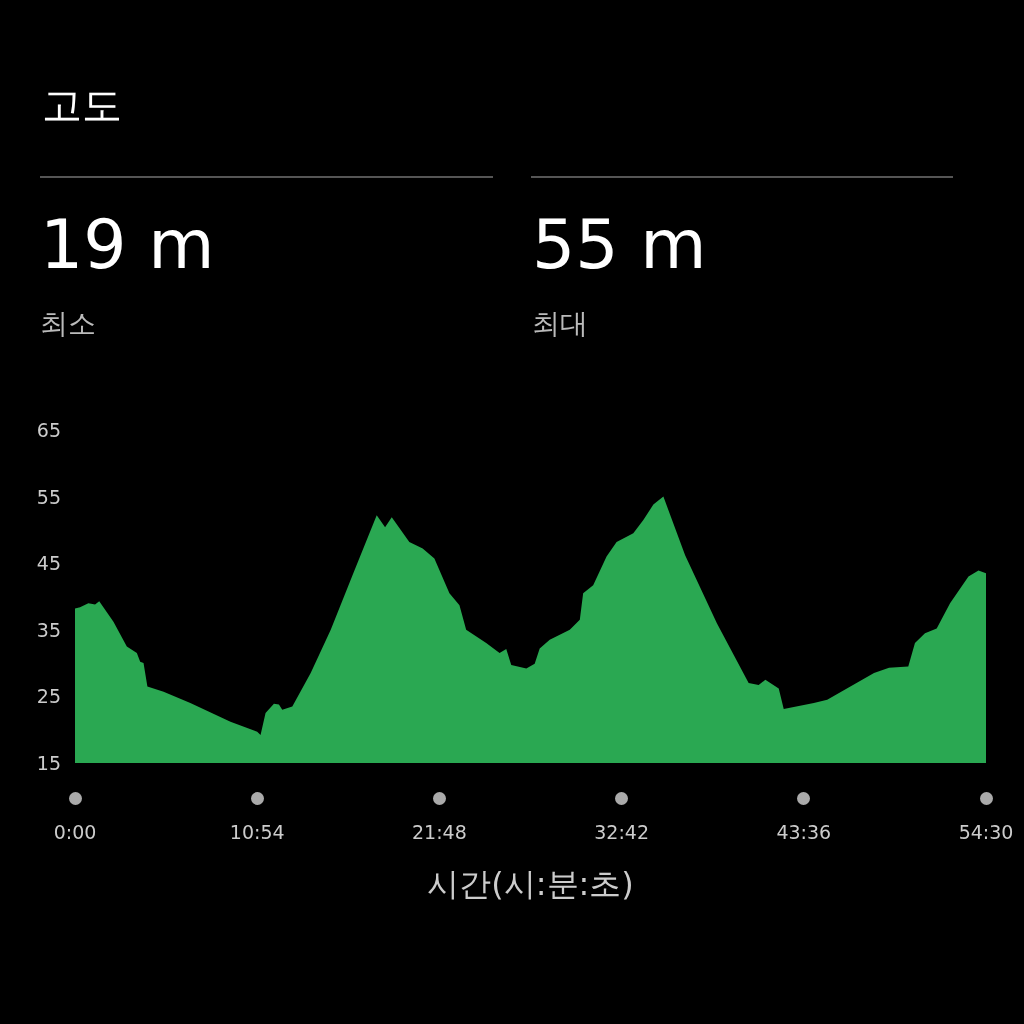 Image resolution: width=1024 pixels, height=1024 pixels. I want to click on text: 19 m, so click(127, 244).